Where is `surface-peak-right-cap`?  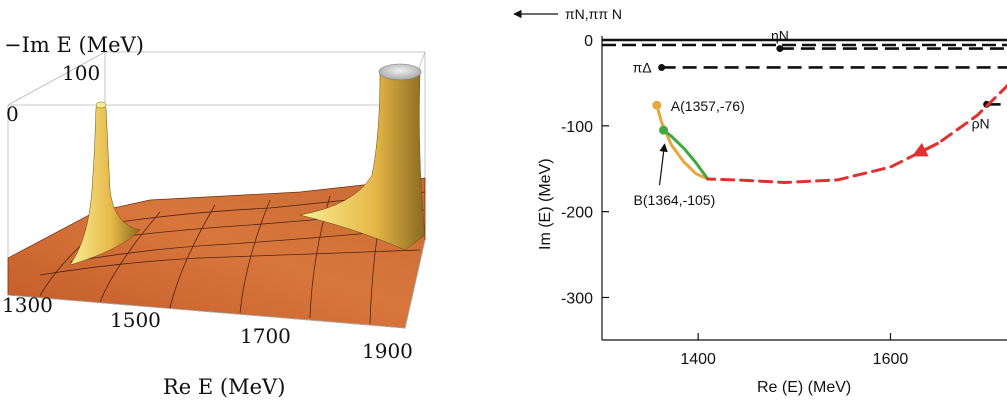
surface-peak-right-cap is located at coordinates (400, 72).